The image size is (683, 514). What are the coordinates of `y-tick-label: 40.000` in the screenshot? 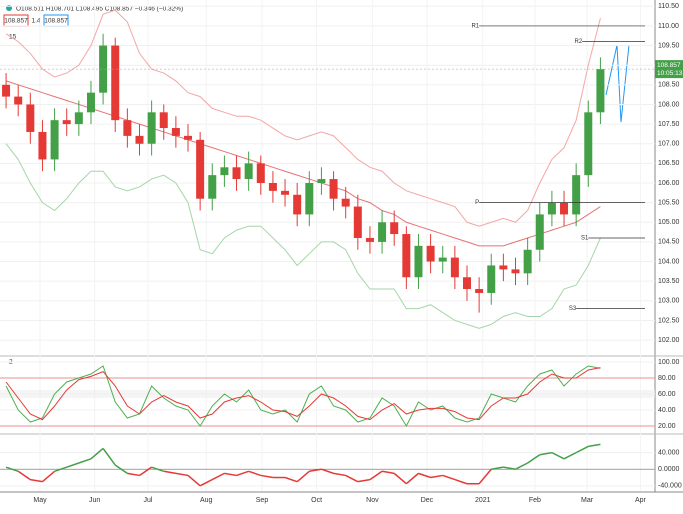 It's located at (669, 452).